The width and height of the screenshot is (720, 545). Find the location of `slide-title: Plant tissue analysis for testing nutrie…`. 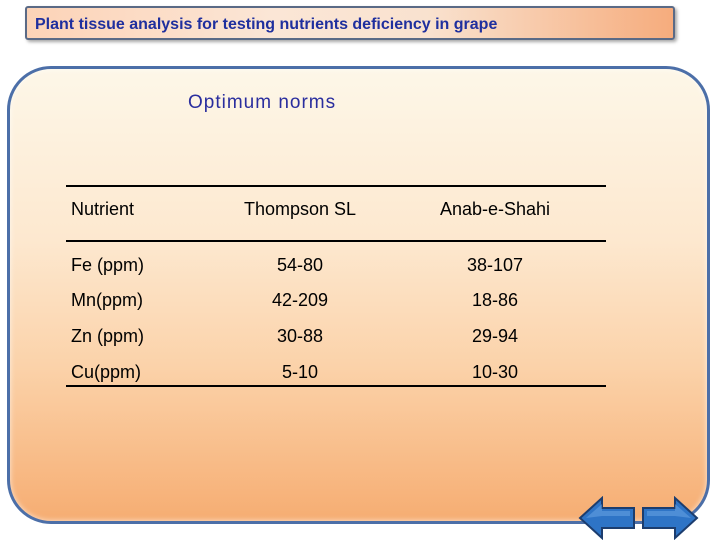

slide-title: Plant tissue analysis for testing nutrie… is located at coordinates (266, 24).